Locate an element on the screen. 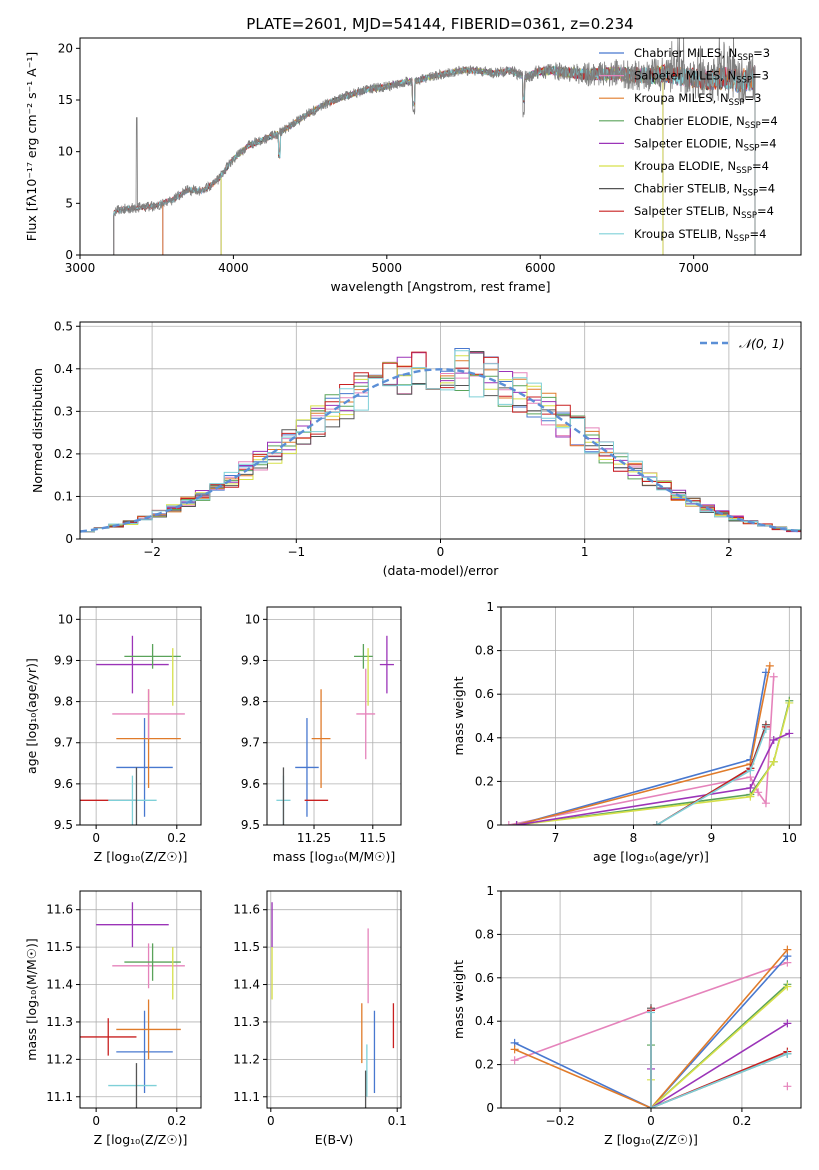 The image size is (819, 1170). legend-label-name: Salpeter ELODIE, N is located at coordinates (689, 143).